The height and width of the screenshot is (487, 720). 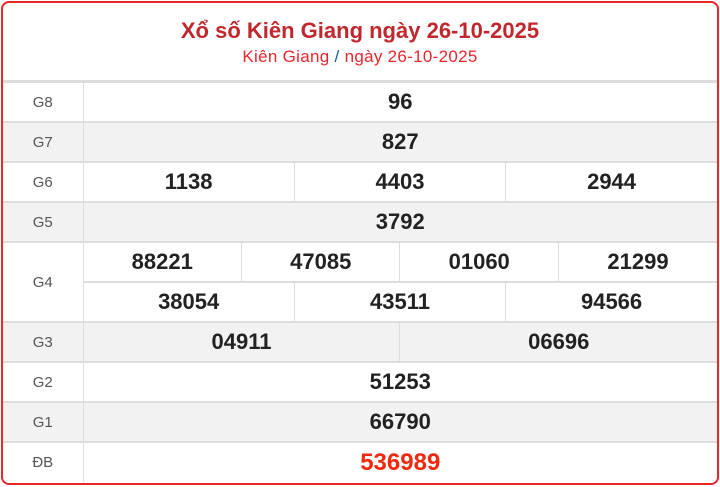 What do you see at coordinates (637, 261) in the screenshot?
I see `prize-number: 21299` at bounding box center [637, 261].